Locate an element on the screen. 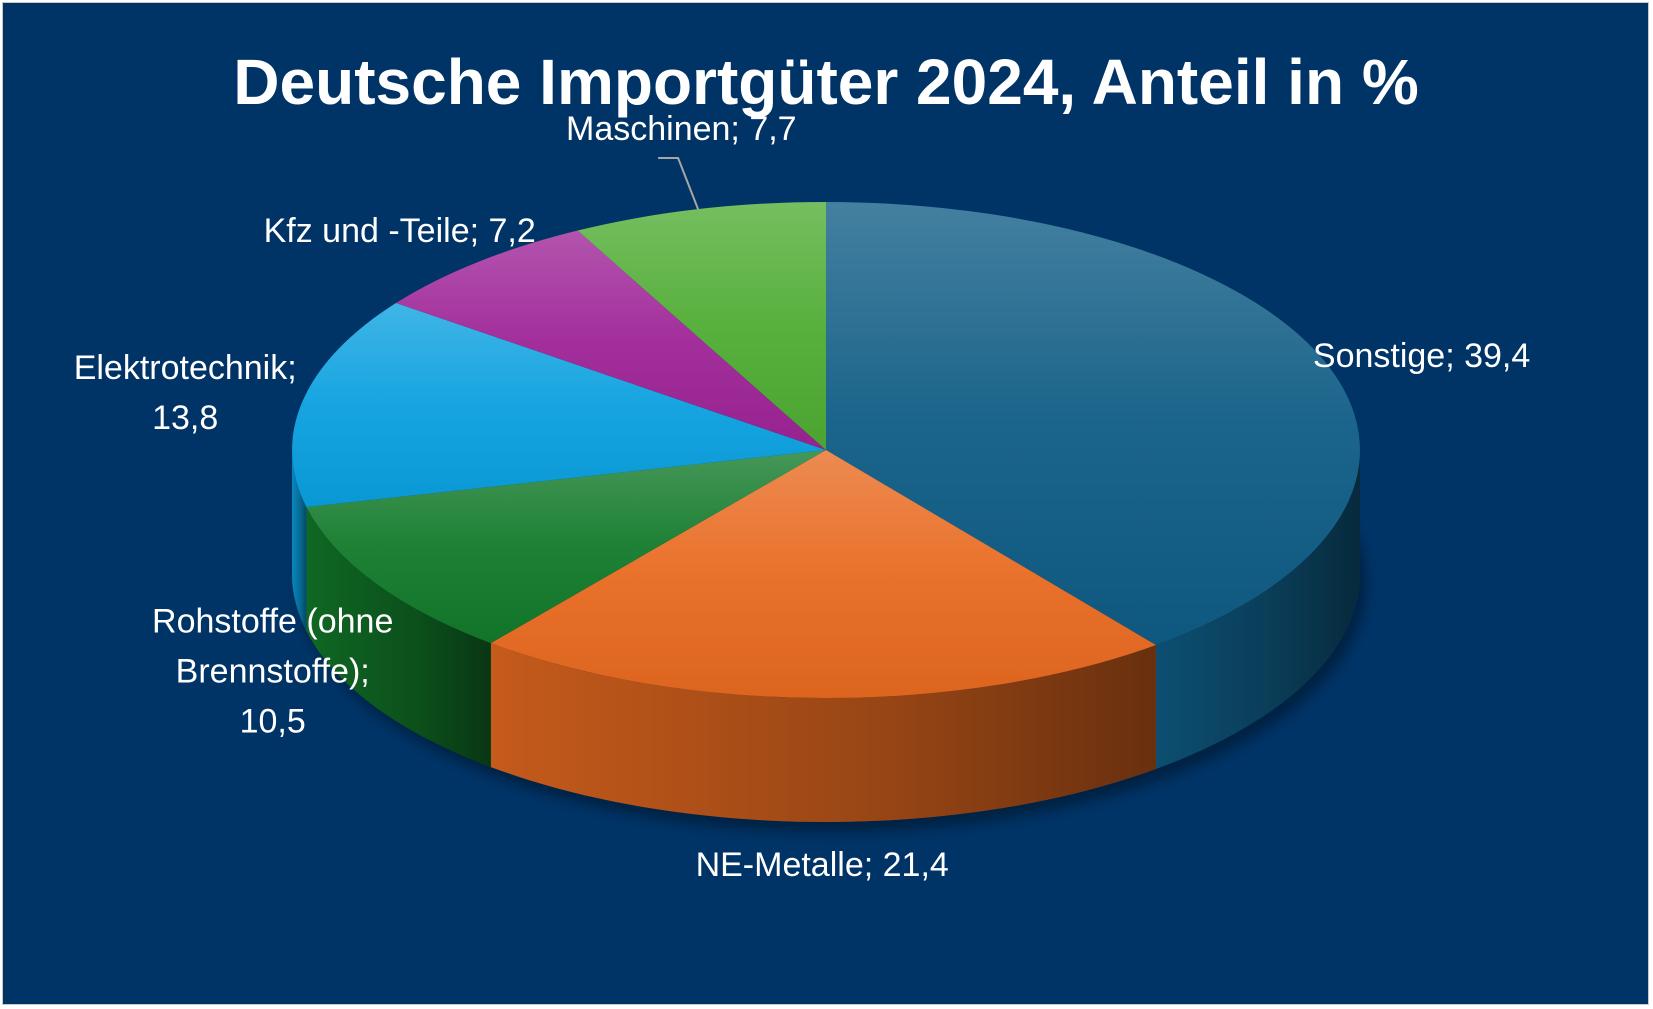 This screenshot has height=1009, width=1653. chart-title: Deutsche Importgüter 2024, Anteil in % is located at coordinates (825, 82).